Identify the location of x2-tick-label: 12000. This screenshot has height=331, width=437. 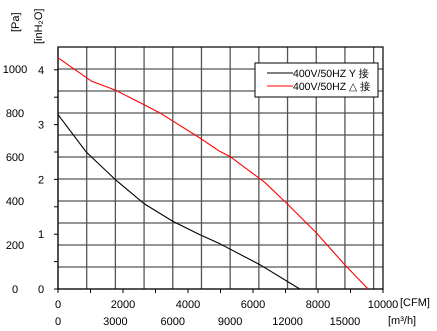
(287, 322).